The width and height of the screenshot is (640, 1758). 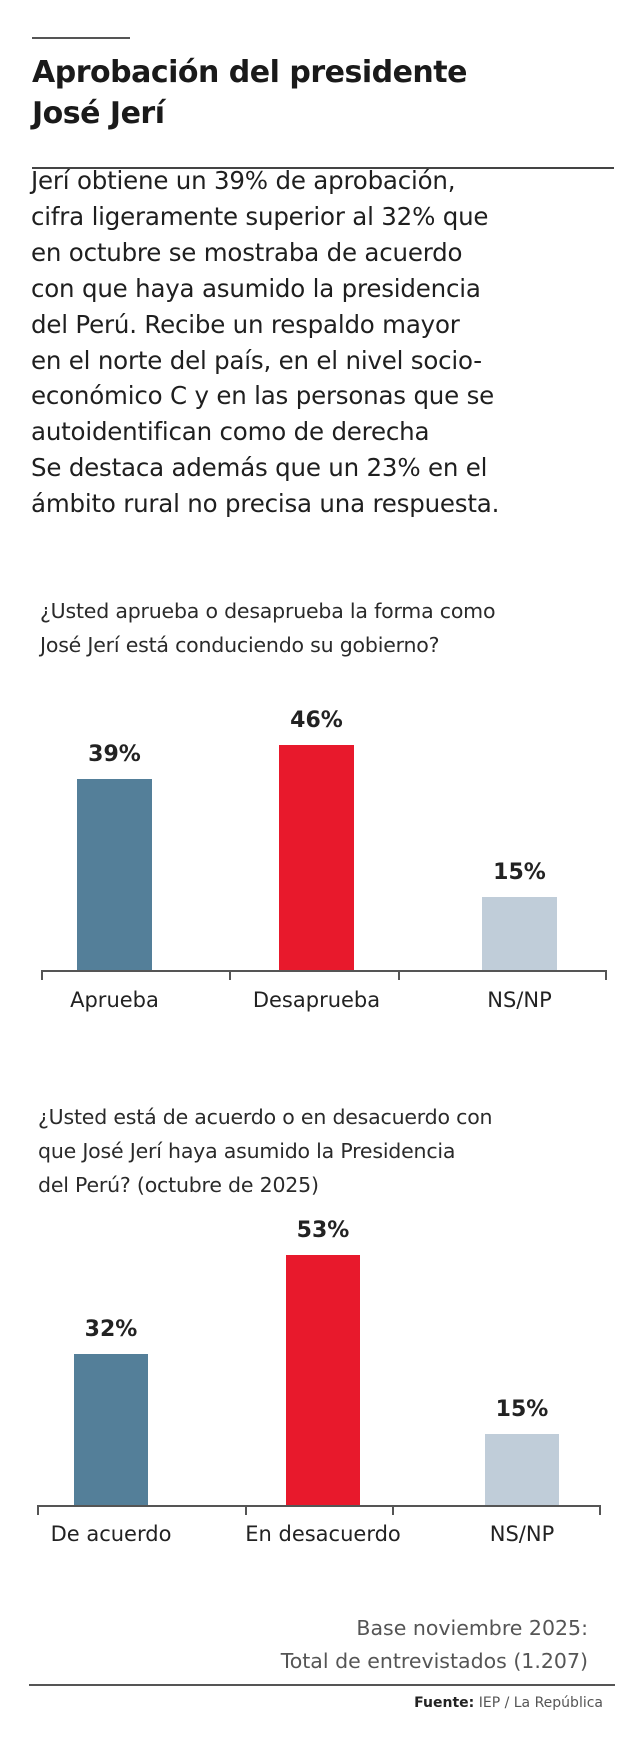 I want to click on value-label: 53%, so click(x=323, y=1230).